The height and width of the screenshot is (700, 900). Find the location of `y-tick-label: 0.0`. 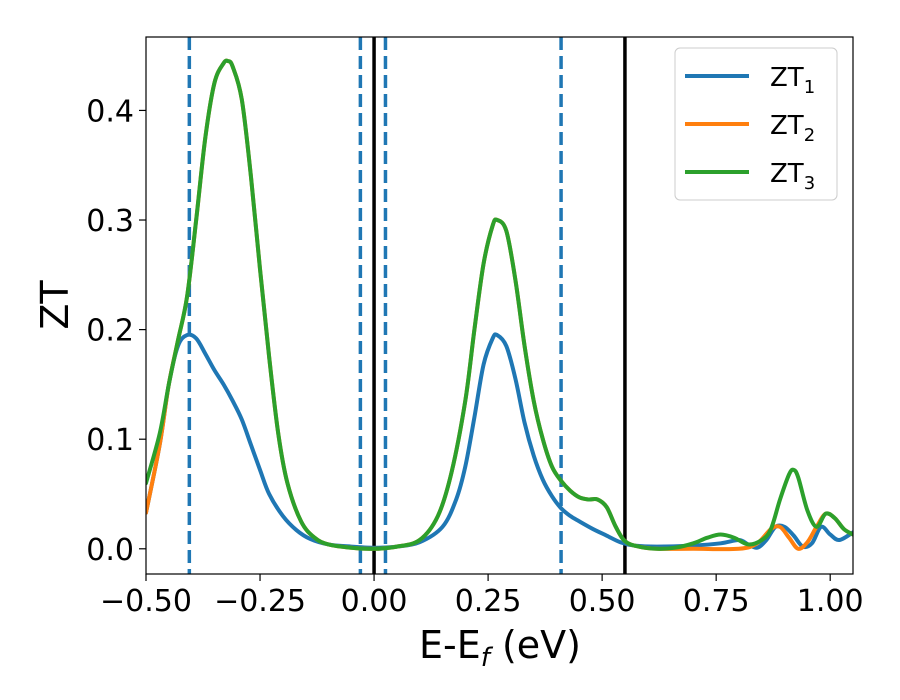

y-tick-label: 0.0 is located at coordinates (110, 550).